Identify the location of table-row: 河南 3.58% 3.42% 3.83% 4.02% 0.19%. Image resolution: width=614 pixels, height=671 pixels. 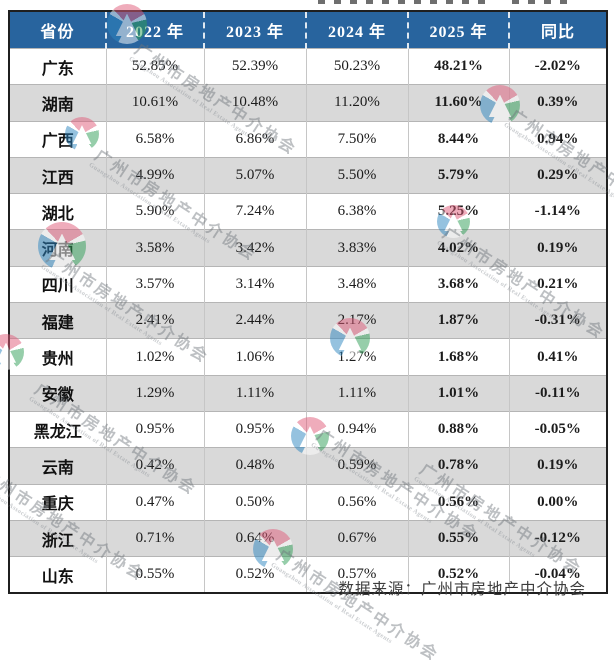
(308, 248).